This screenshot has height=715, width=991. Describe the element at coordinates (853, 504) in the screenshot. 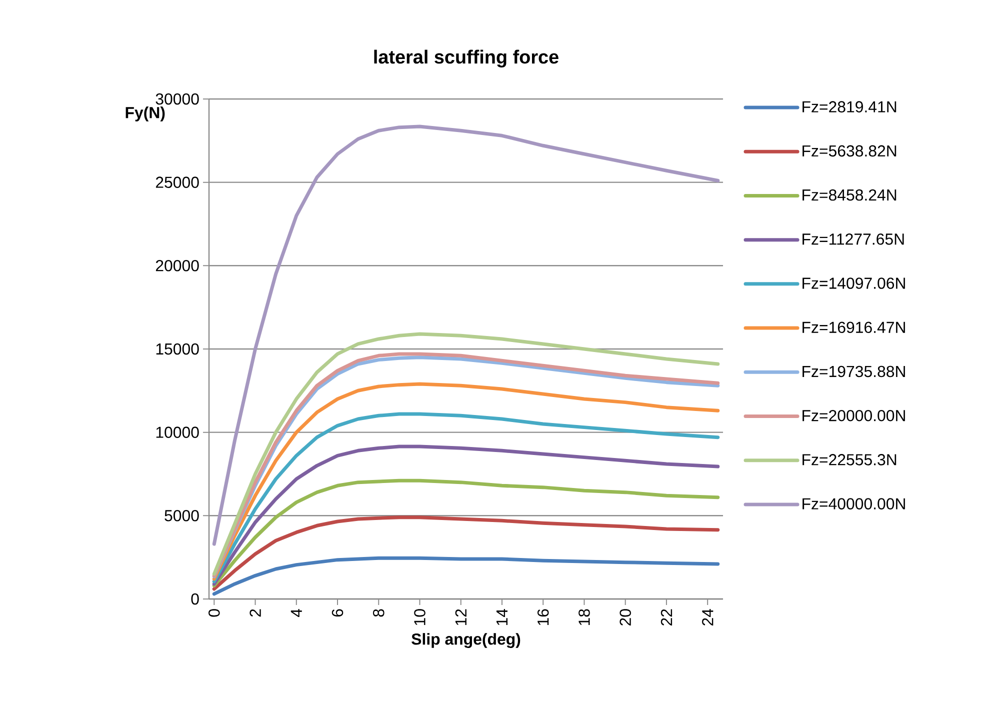

I see `legend-label: Fz=40000.00N` at that location.